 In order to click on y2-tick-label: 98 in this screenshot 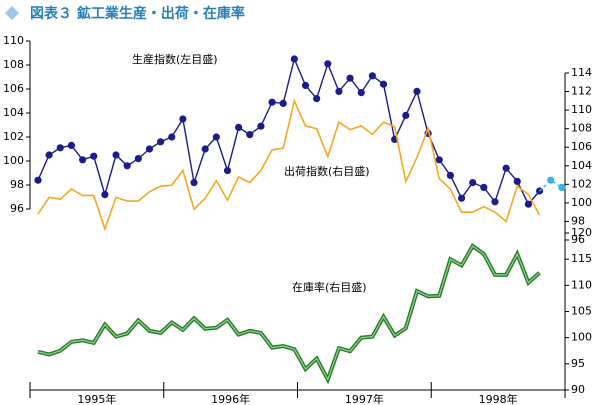, I will do `click(578, 220)`.